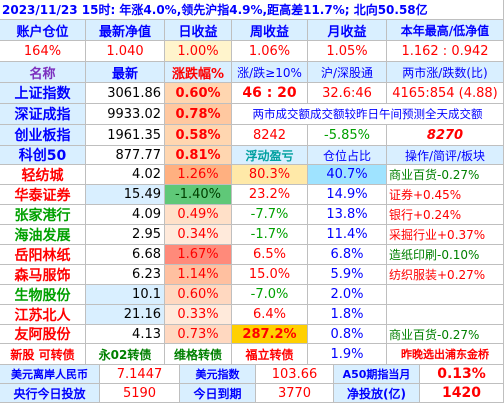 This screenshot has height=403, width=504. What do you see at coordinates (295, 374) in the screenshot?
I see `dxy-value: 103.66` at bounding box center [295, 374].